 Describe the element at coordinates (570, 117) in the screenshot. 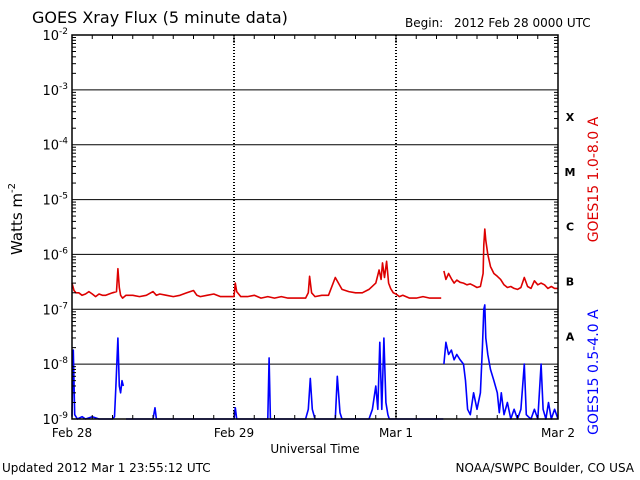

I see `flare-class-X: X` at that location.